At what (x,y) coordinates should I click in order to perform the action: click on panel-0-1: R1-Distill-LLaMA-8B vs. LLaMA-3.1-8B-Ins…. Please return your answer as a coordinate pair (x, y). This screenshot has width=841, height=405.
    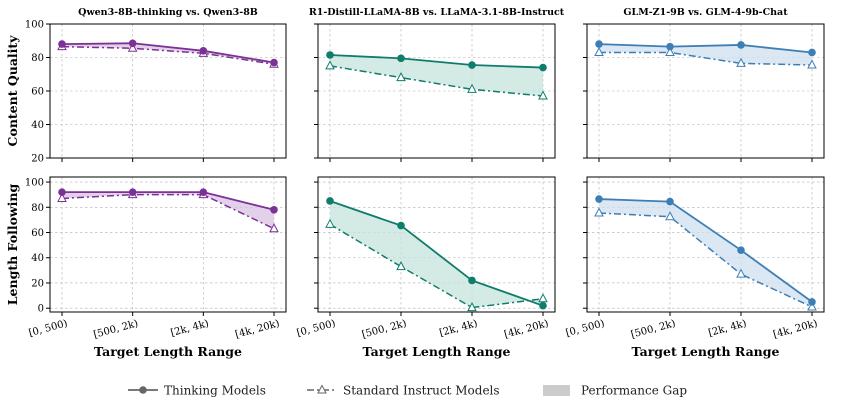
    Looking at the image, I should click on (437, 84).